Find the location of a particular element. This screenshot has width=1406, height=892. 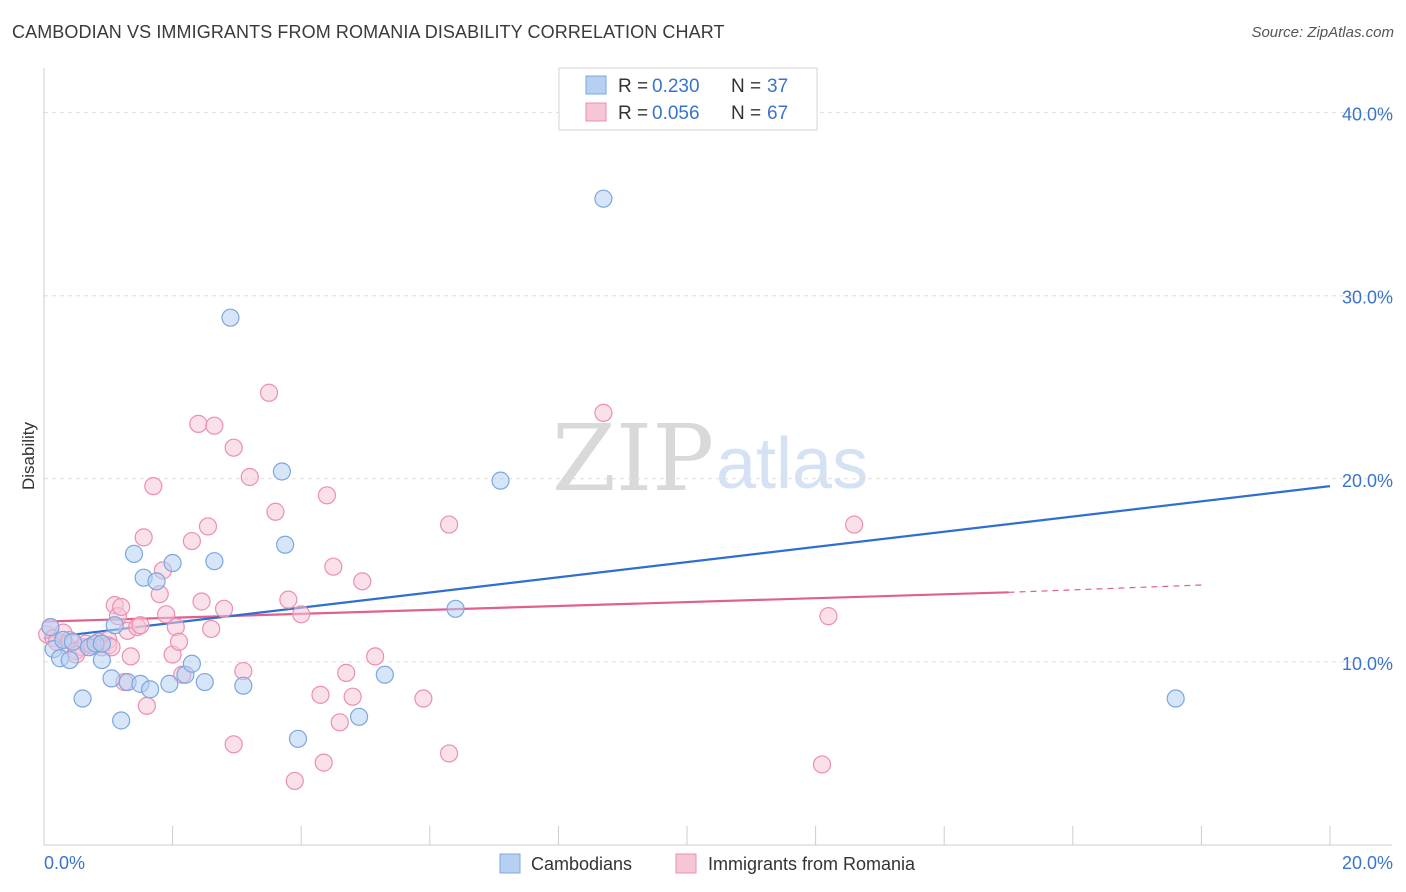

watermark-atlas: atlas is located at coordinates (792, 464).